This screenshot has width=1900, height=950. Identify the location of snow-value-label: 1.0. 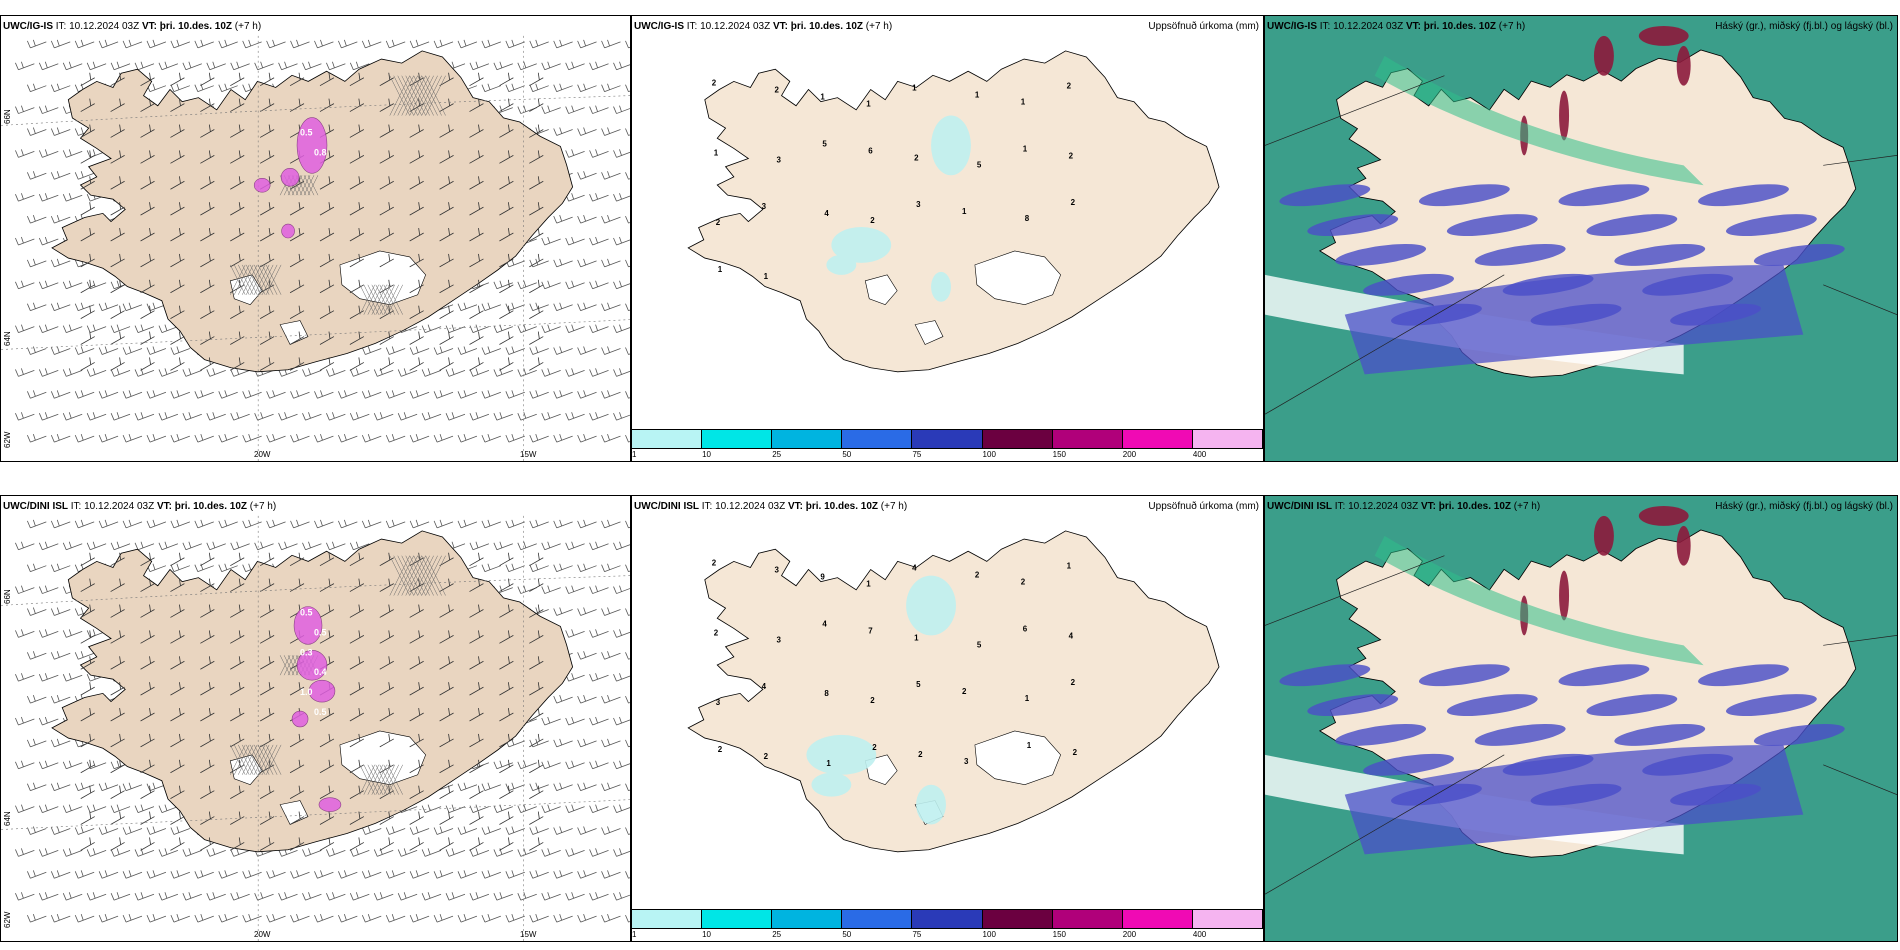
(306, 692).